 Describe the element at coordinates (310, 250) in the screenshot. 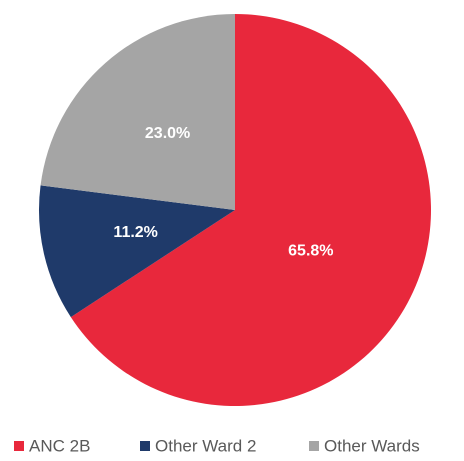

I see `data-label: 65.8%` at that location.